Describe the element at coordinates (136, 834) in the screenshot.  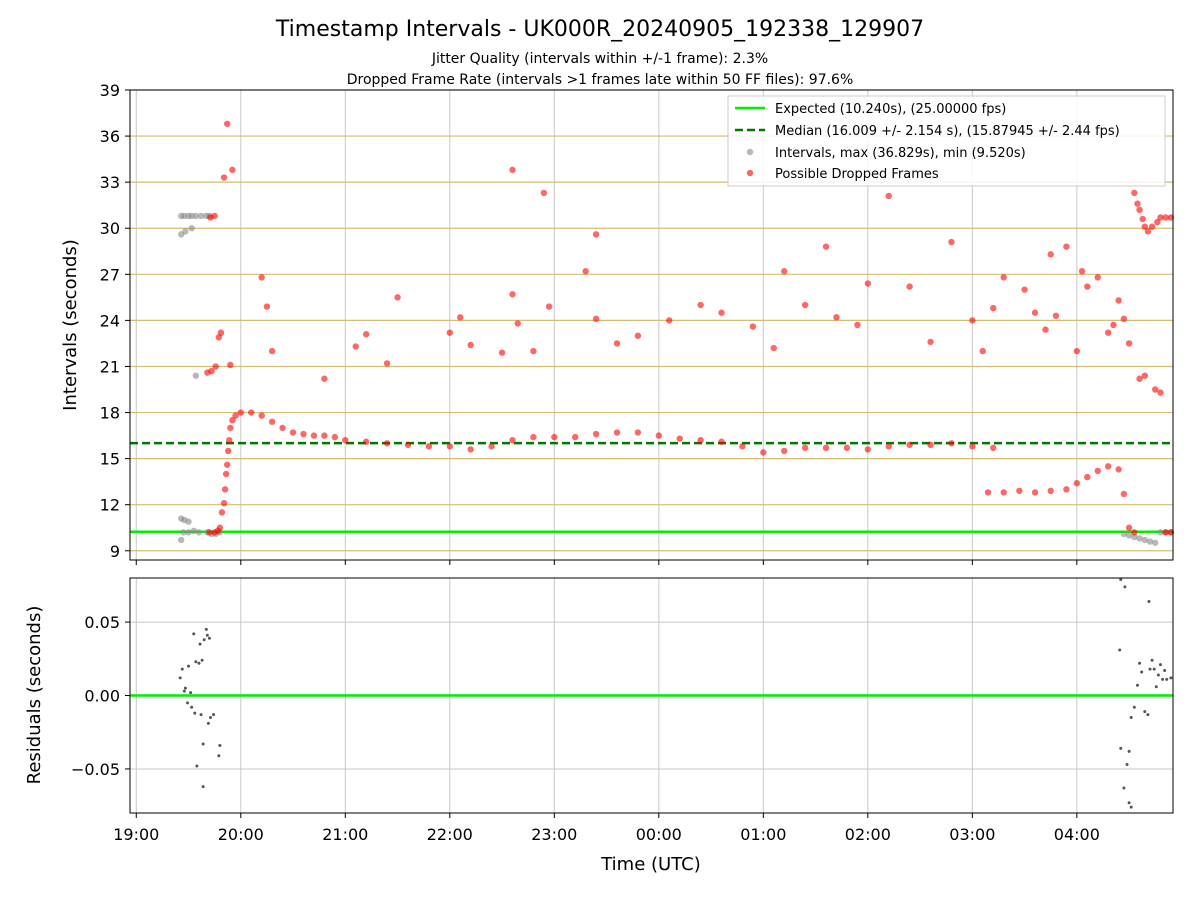
I see `x-tick-label: 19:00` at that location.